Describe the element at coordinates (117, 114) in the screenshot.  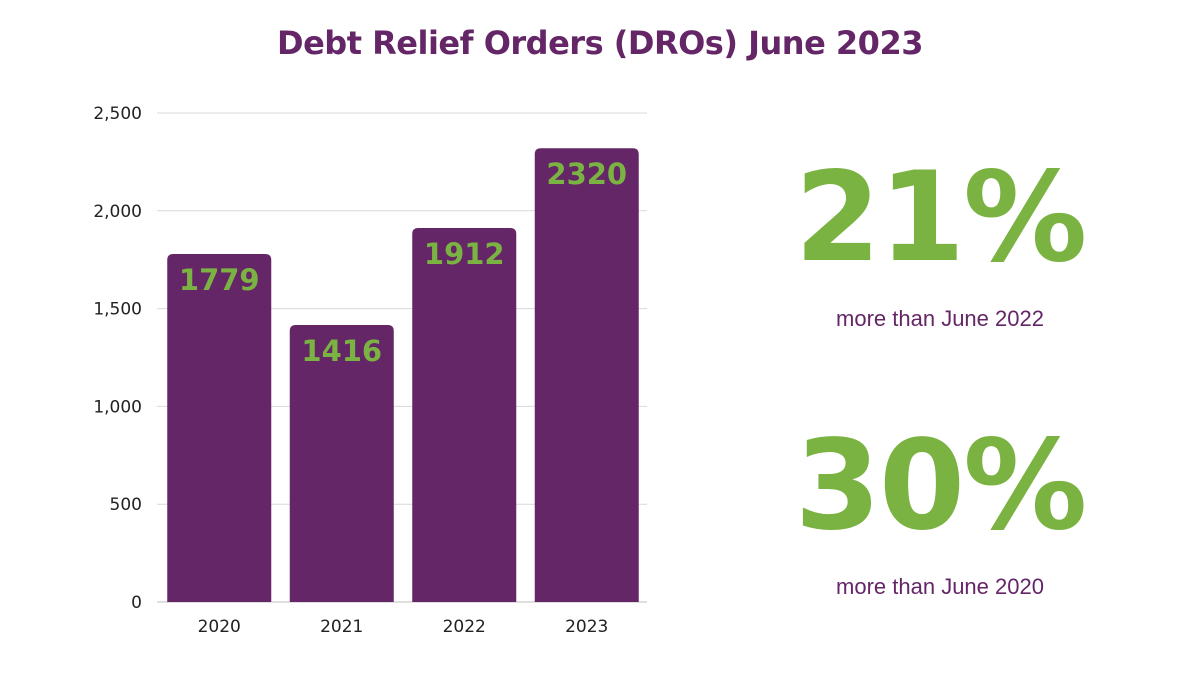
I see `y-tick-label: 2,500` at that location.